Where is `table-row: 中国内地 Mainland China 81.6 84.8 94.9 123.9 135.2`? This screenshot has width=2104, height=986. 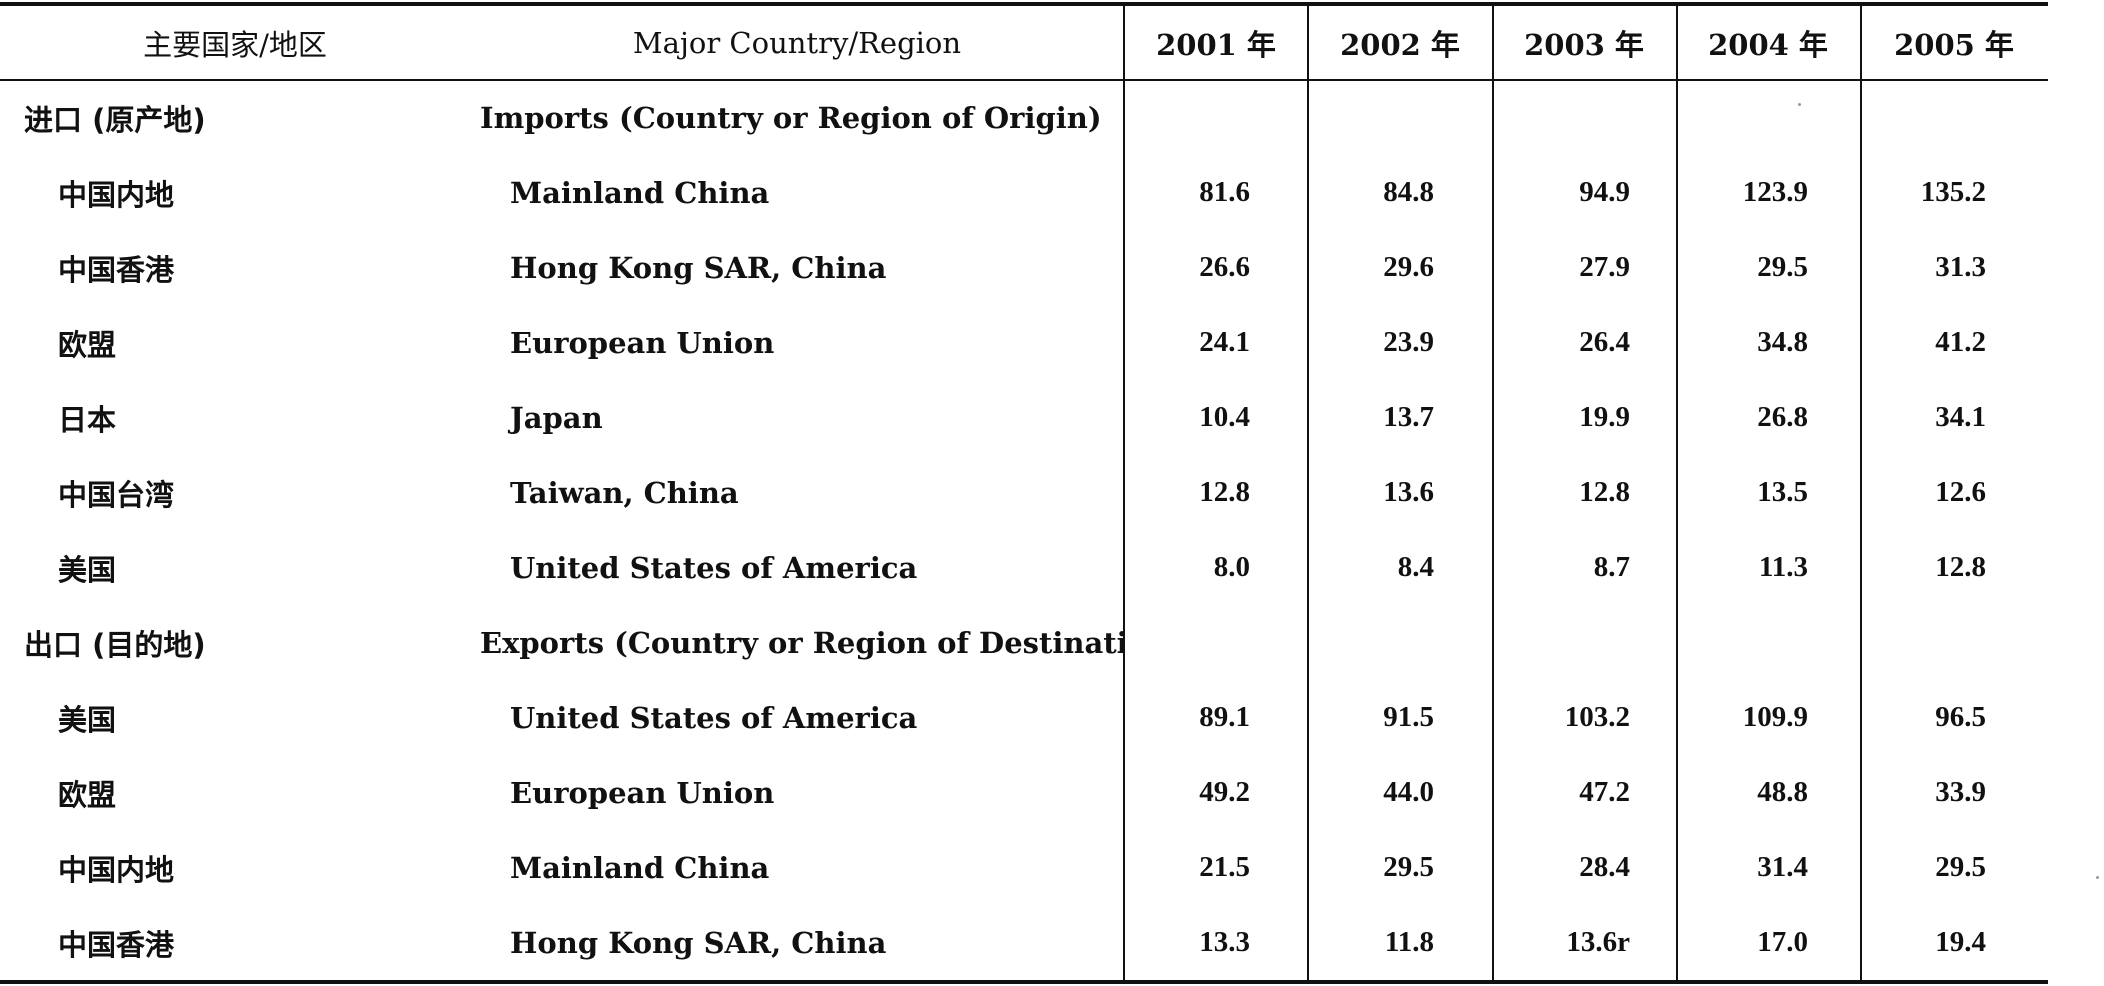 table-row: 中国内地 Mainland China 81.6 84.8 94.9 123.9 135.2 is located at coordinates (1024, 192).